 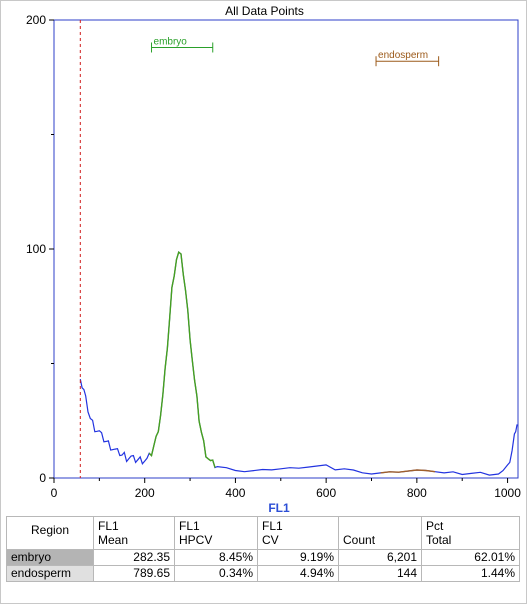 I want to click on x-tick-label: 400, so click(x=235, y=493).